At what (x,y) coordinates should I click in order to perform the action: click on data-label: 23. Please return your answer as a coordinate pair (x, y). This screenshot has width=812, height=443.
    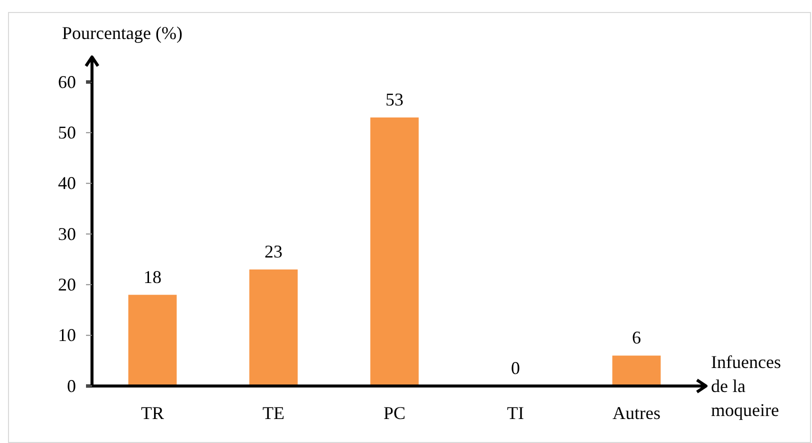
    Looking at the image, I should click on (273, 251).